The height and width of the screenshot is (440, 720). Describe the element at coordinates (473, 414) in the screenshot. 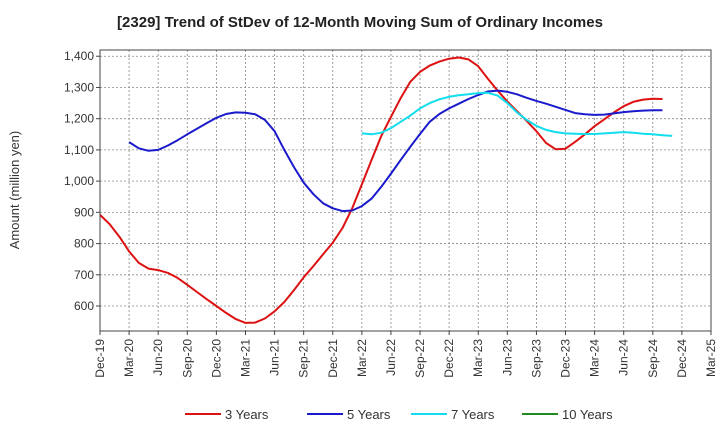

I see `legend-label: 7 Years` at that location.